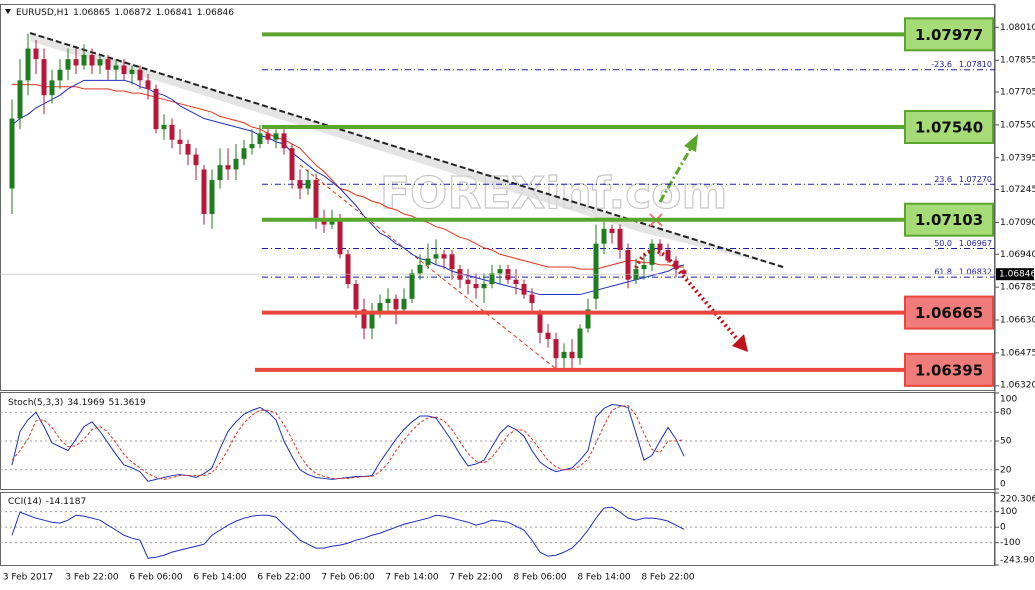  Describe the element at coordinates (949, 220) in the screenshot. I see `level-label: 1.07103` at that location.